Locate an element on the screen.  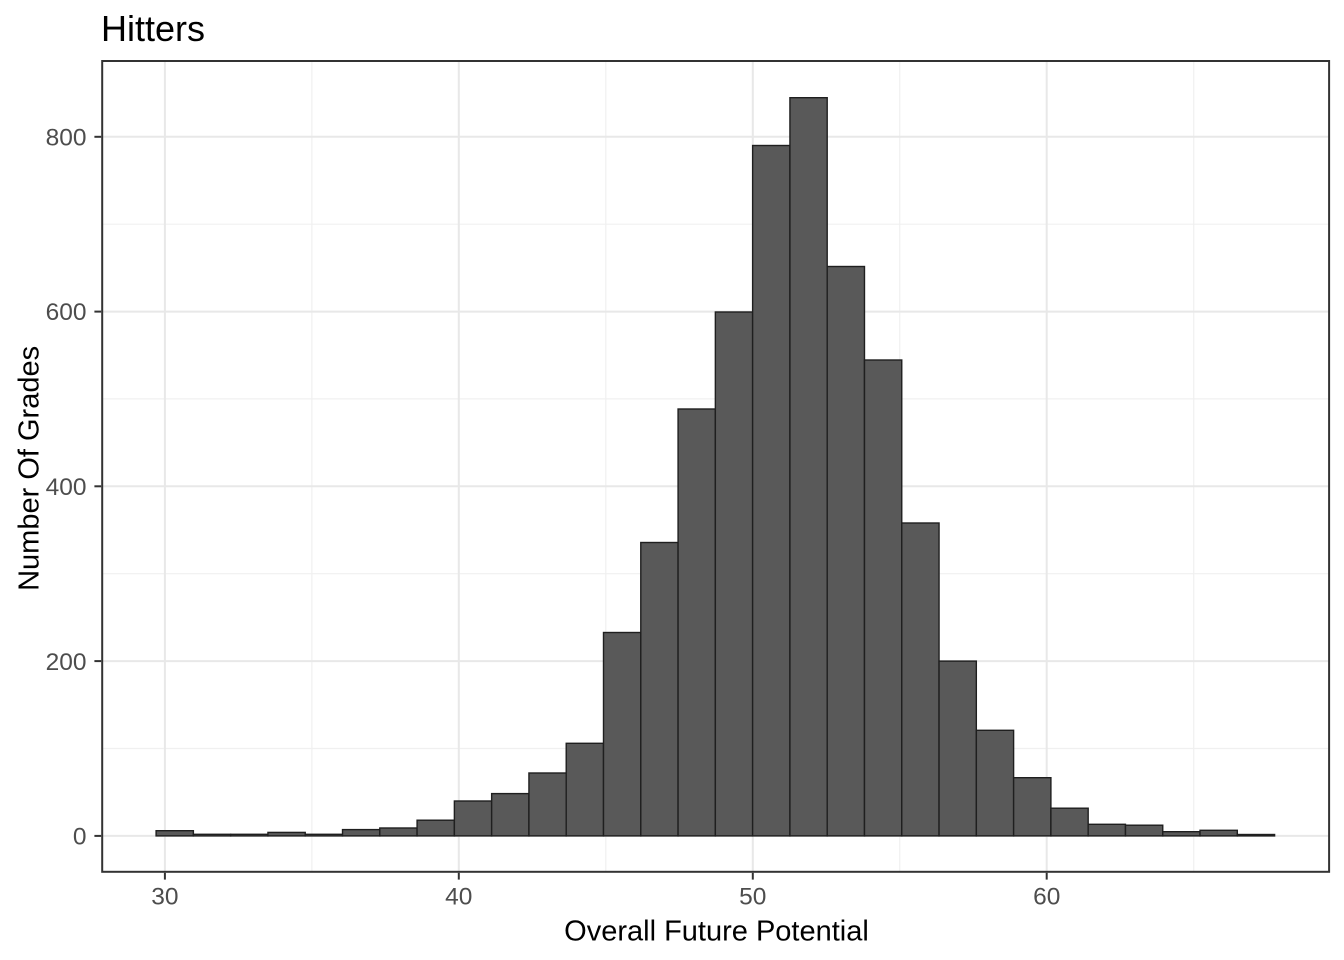
svg-text: 40 is located at coordinates (458, 897).